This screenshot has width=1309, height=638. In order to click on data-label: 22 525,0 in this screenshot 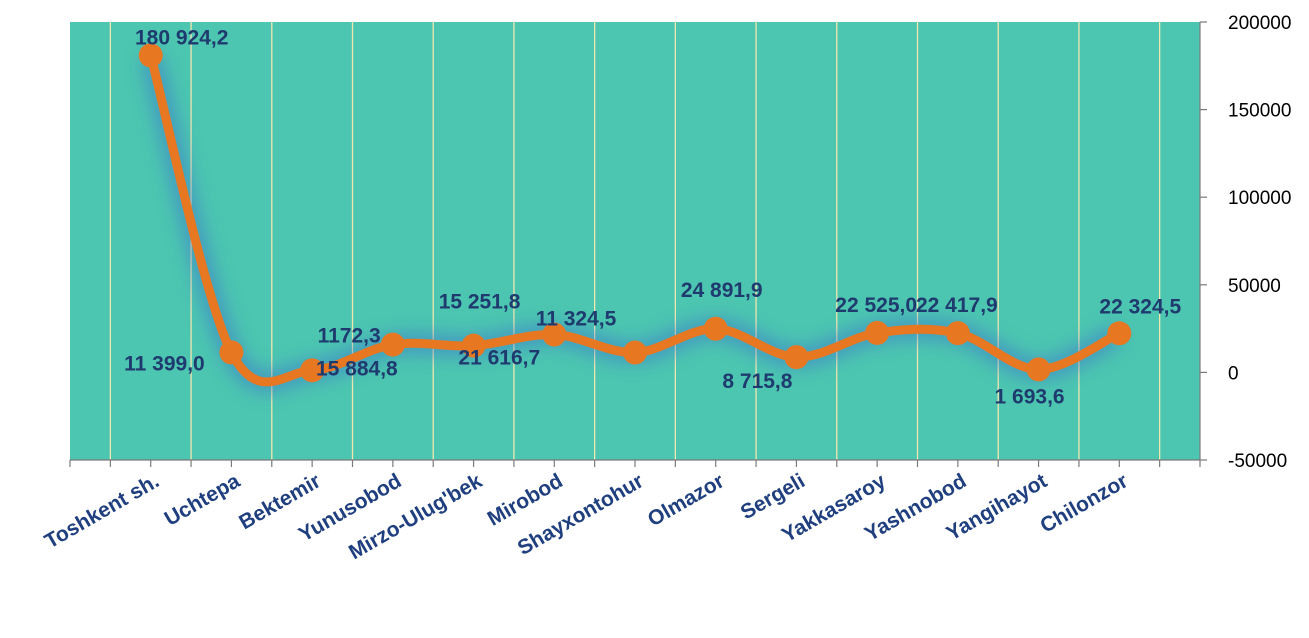, I will do `click(876, 305)`.